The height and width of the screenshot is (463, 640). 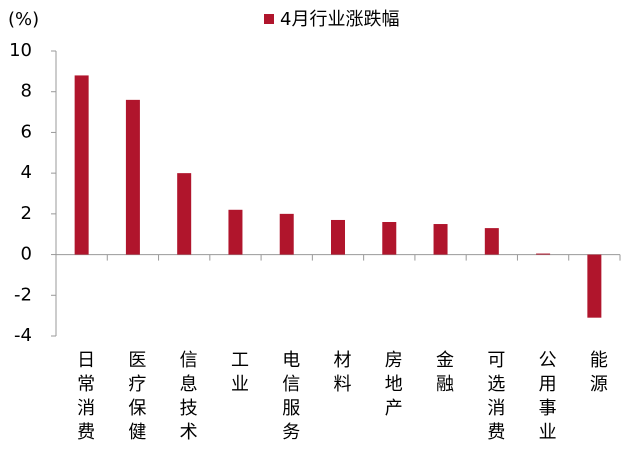 I want to click on x-tick-label: 电信服务, so click(x=289, y=398).